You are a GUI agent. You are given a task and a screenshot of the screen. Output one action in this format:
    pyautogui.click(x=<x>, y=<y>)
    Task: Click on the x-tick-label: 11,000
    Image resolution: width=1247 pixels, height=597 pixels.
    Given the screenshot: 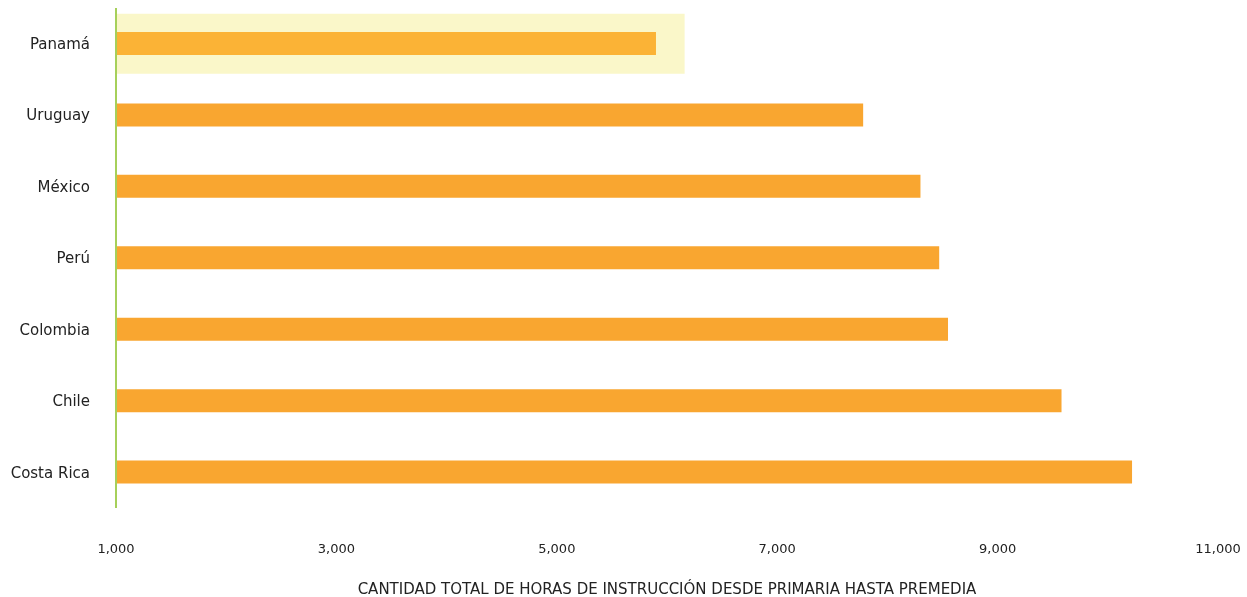 What is the action you would take?
    pyautogui.click(x=1218, y=549)
    